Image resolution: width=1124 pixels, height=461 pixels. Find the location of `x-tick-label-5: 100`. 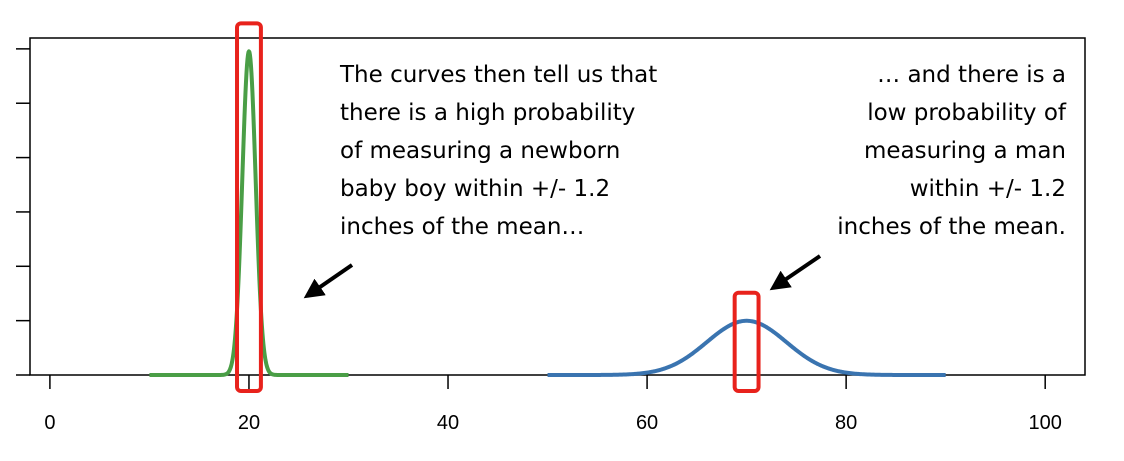

x-tick-label-5: 100 is located at coordinates (1045, 423).